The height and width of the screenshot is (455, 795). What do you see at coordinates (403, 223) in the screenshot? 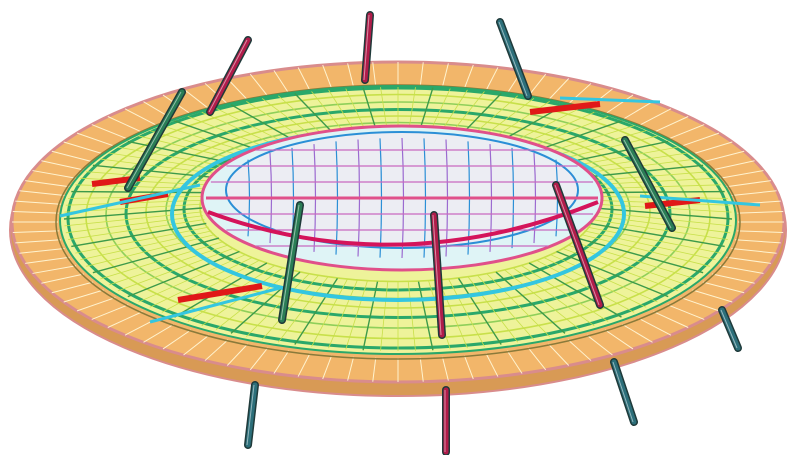
I see `inner-edge-truss` at bounding box center [403, 223].